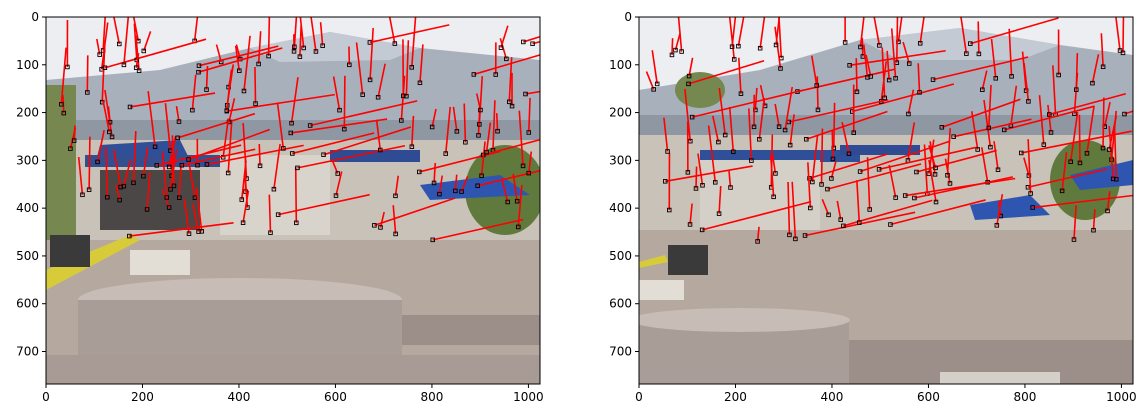 The image size is (1147, 418). I want to click on y-tick-label: 700, so click(27, 352).